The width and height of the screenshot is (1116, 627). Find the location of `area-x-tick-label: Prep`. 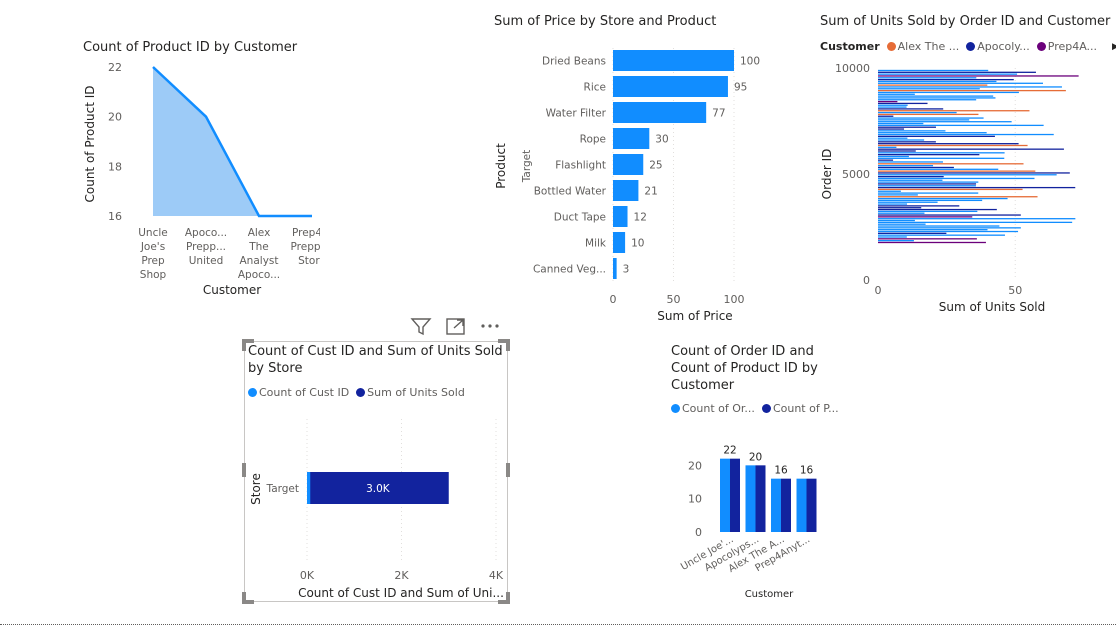

area-x-tick-label: Prep is located at coordinates (153, 261).